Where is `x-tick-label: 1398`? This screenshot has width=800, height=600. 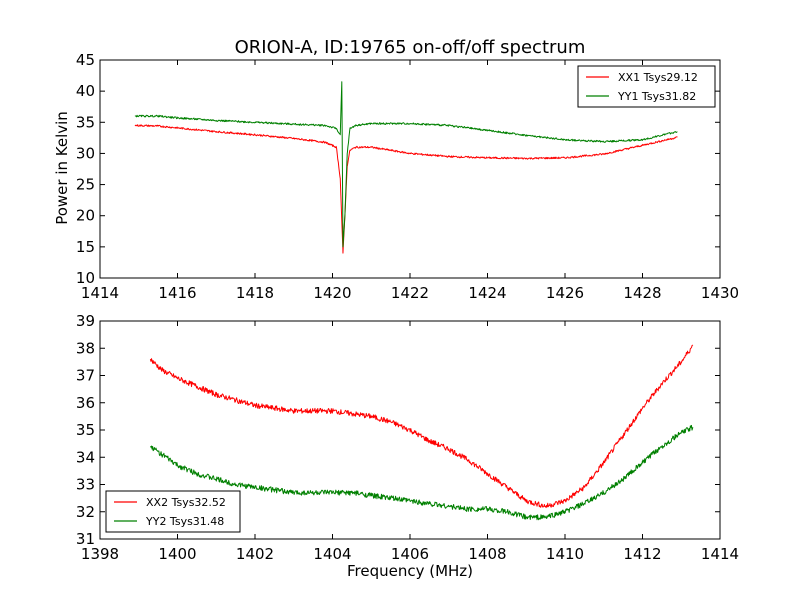
x-tick-label: 1398 is located at coordinates (100, 554).